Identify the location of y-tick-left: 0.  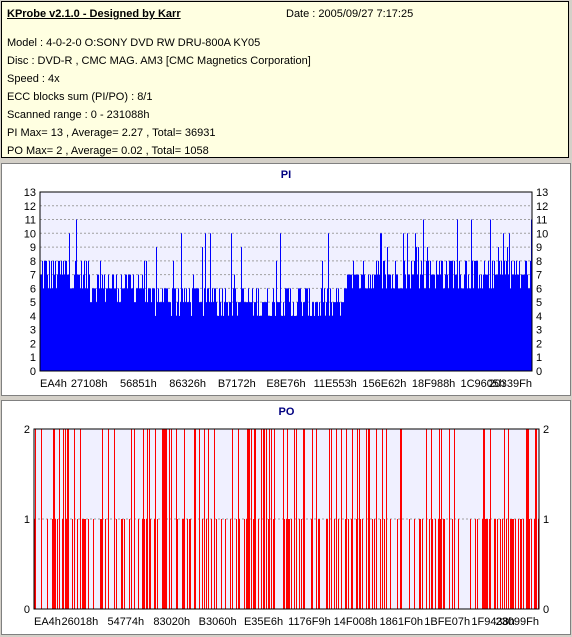
(27, 610).